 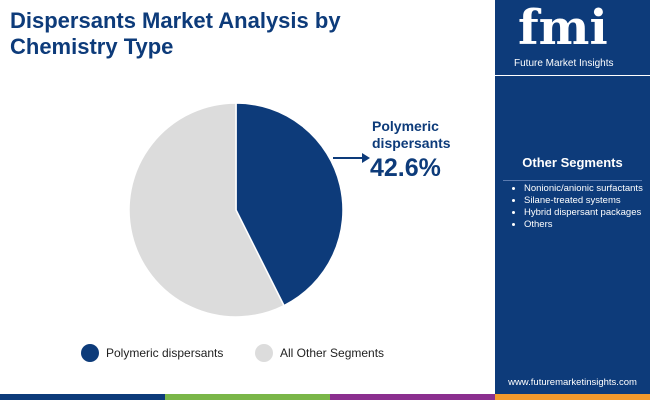 What do you see at coordinates (411, 134) in the screenshot?
I see `annotation-label: Polymeric dispersants` at bounding box center [411, 134].